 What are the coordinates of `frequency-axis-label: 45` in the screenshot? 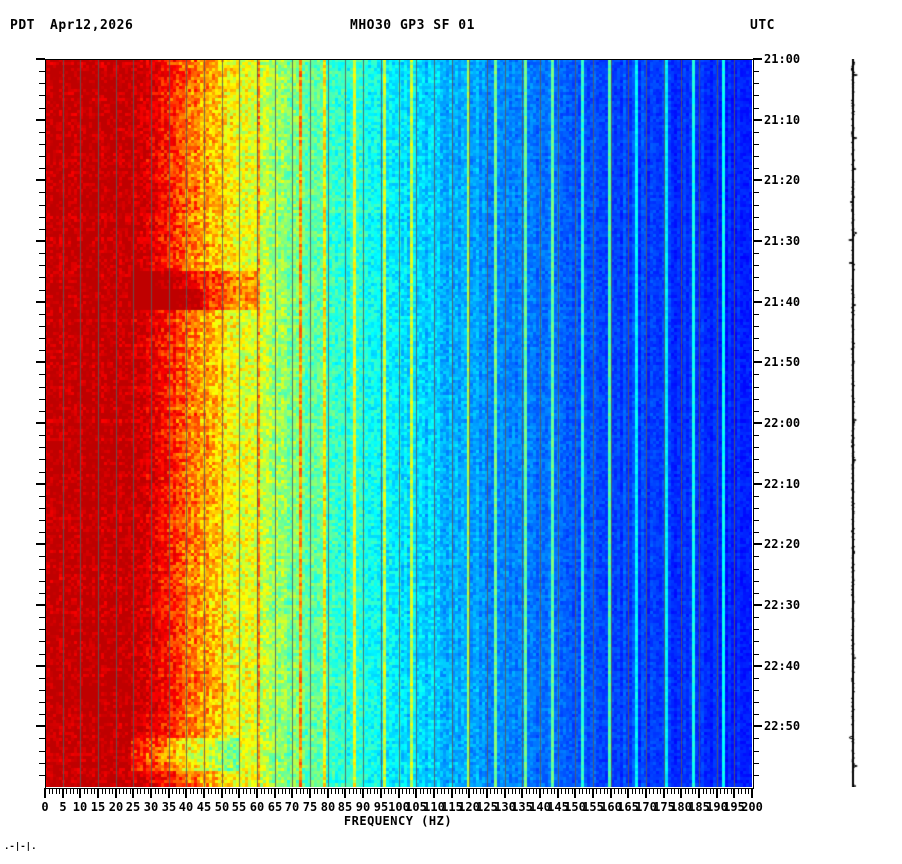 It's located at (204, 807).